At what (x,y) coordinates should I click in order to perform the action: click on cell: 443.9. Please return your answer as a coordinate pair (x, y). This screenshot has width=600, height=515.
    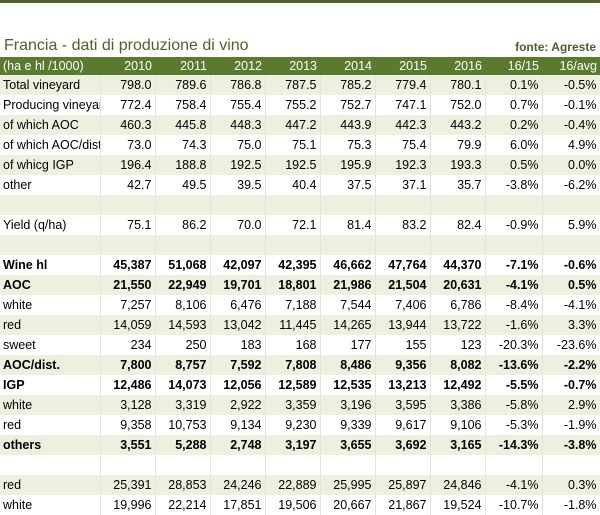
    Looking at the image, I should click on (348, 125).